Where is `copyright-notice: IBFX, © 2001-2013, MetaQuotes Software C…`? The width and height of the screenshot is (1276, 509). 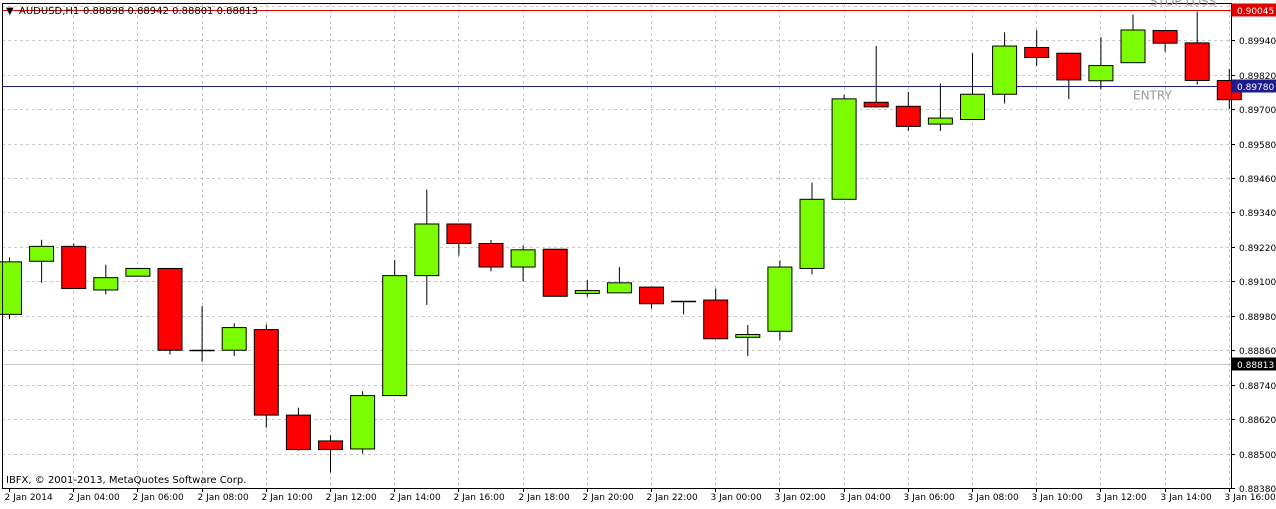 copyright-notice: IBFX, © 2001-2013, MetaQuotes Software C… is located at coordinates (126, 480).